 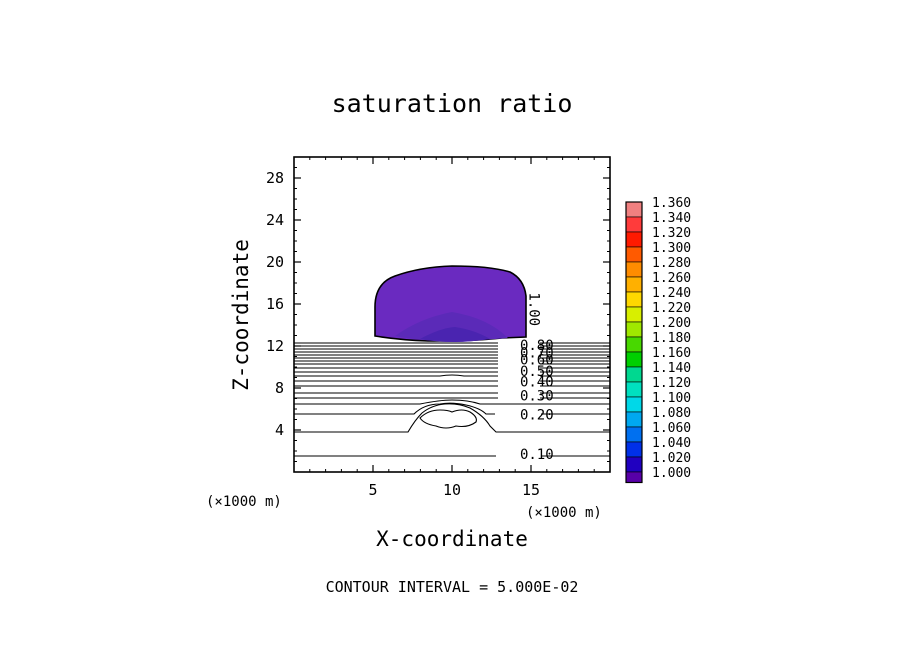 I want to click on colorbar-frame, so click(x=634, y=342).